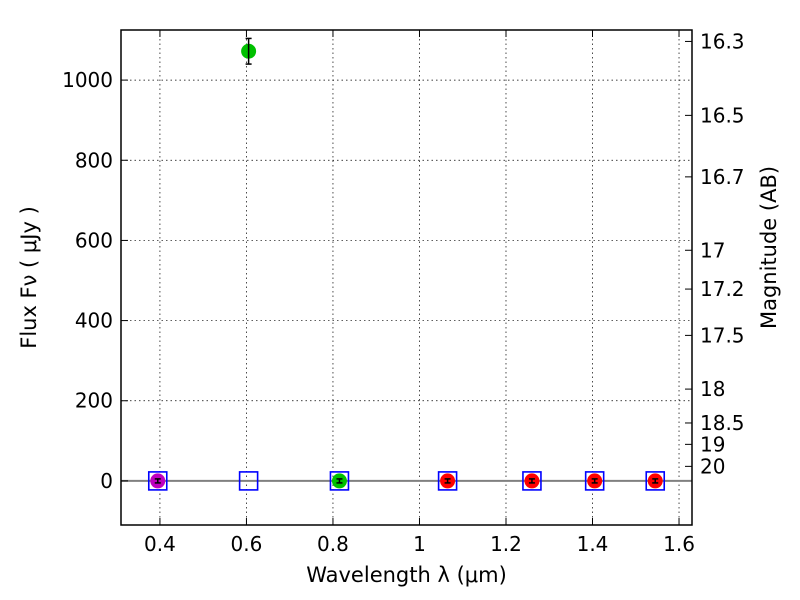 This screenshot has height=600, width=800. What do you see at coordinates (712, 444) in the screenshot?
I see `right-tick-label: 19` at bounding box center [712, 444].